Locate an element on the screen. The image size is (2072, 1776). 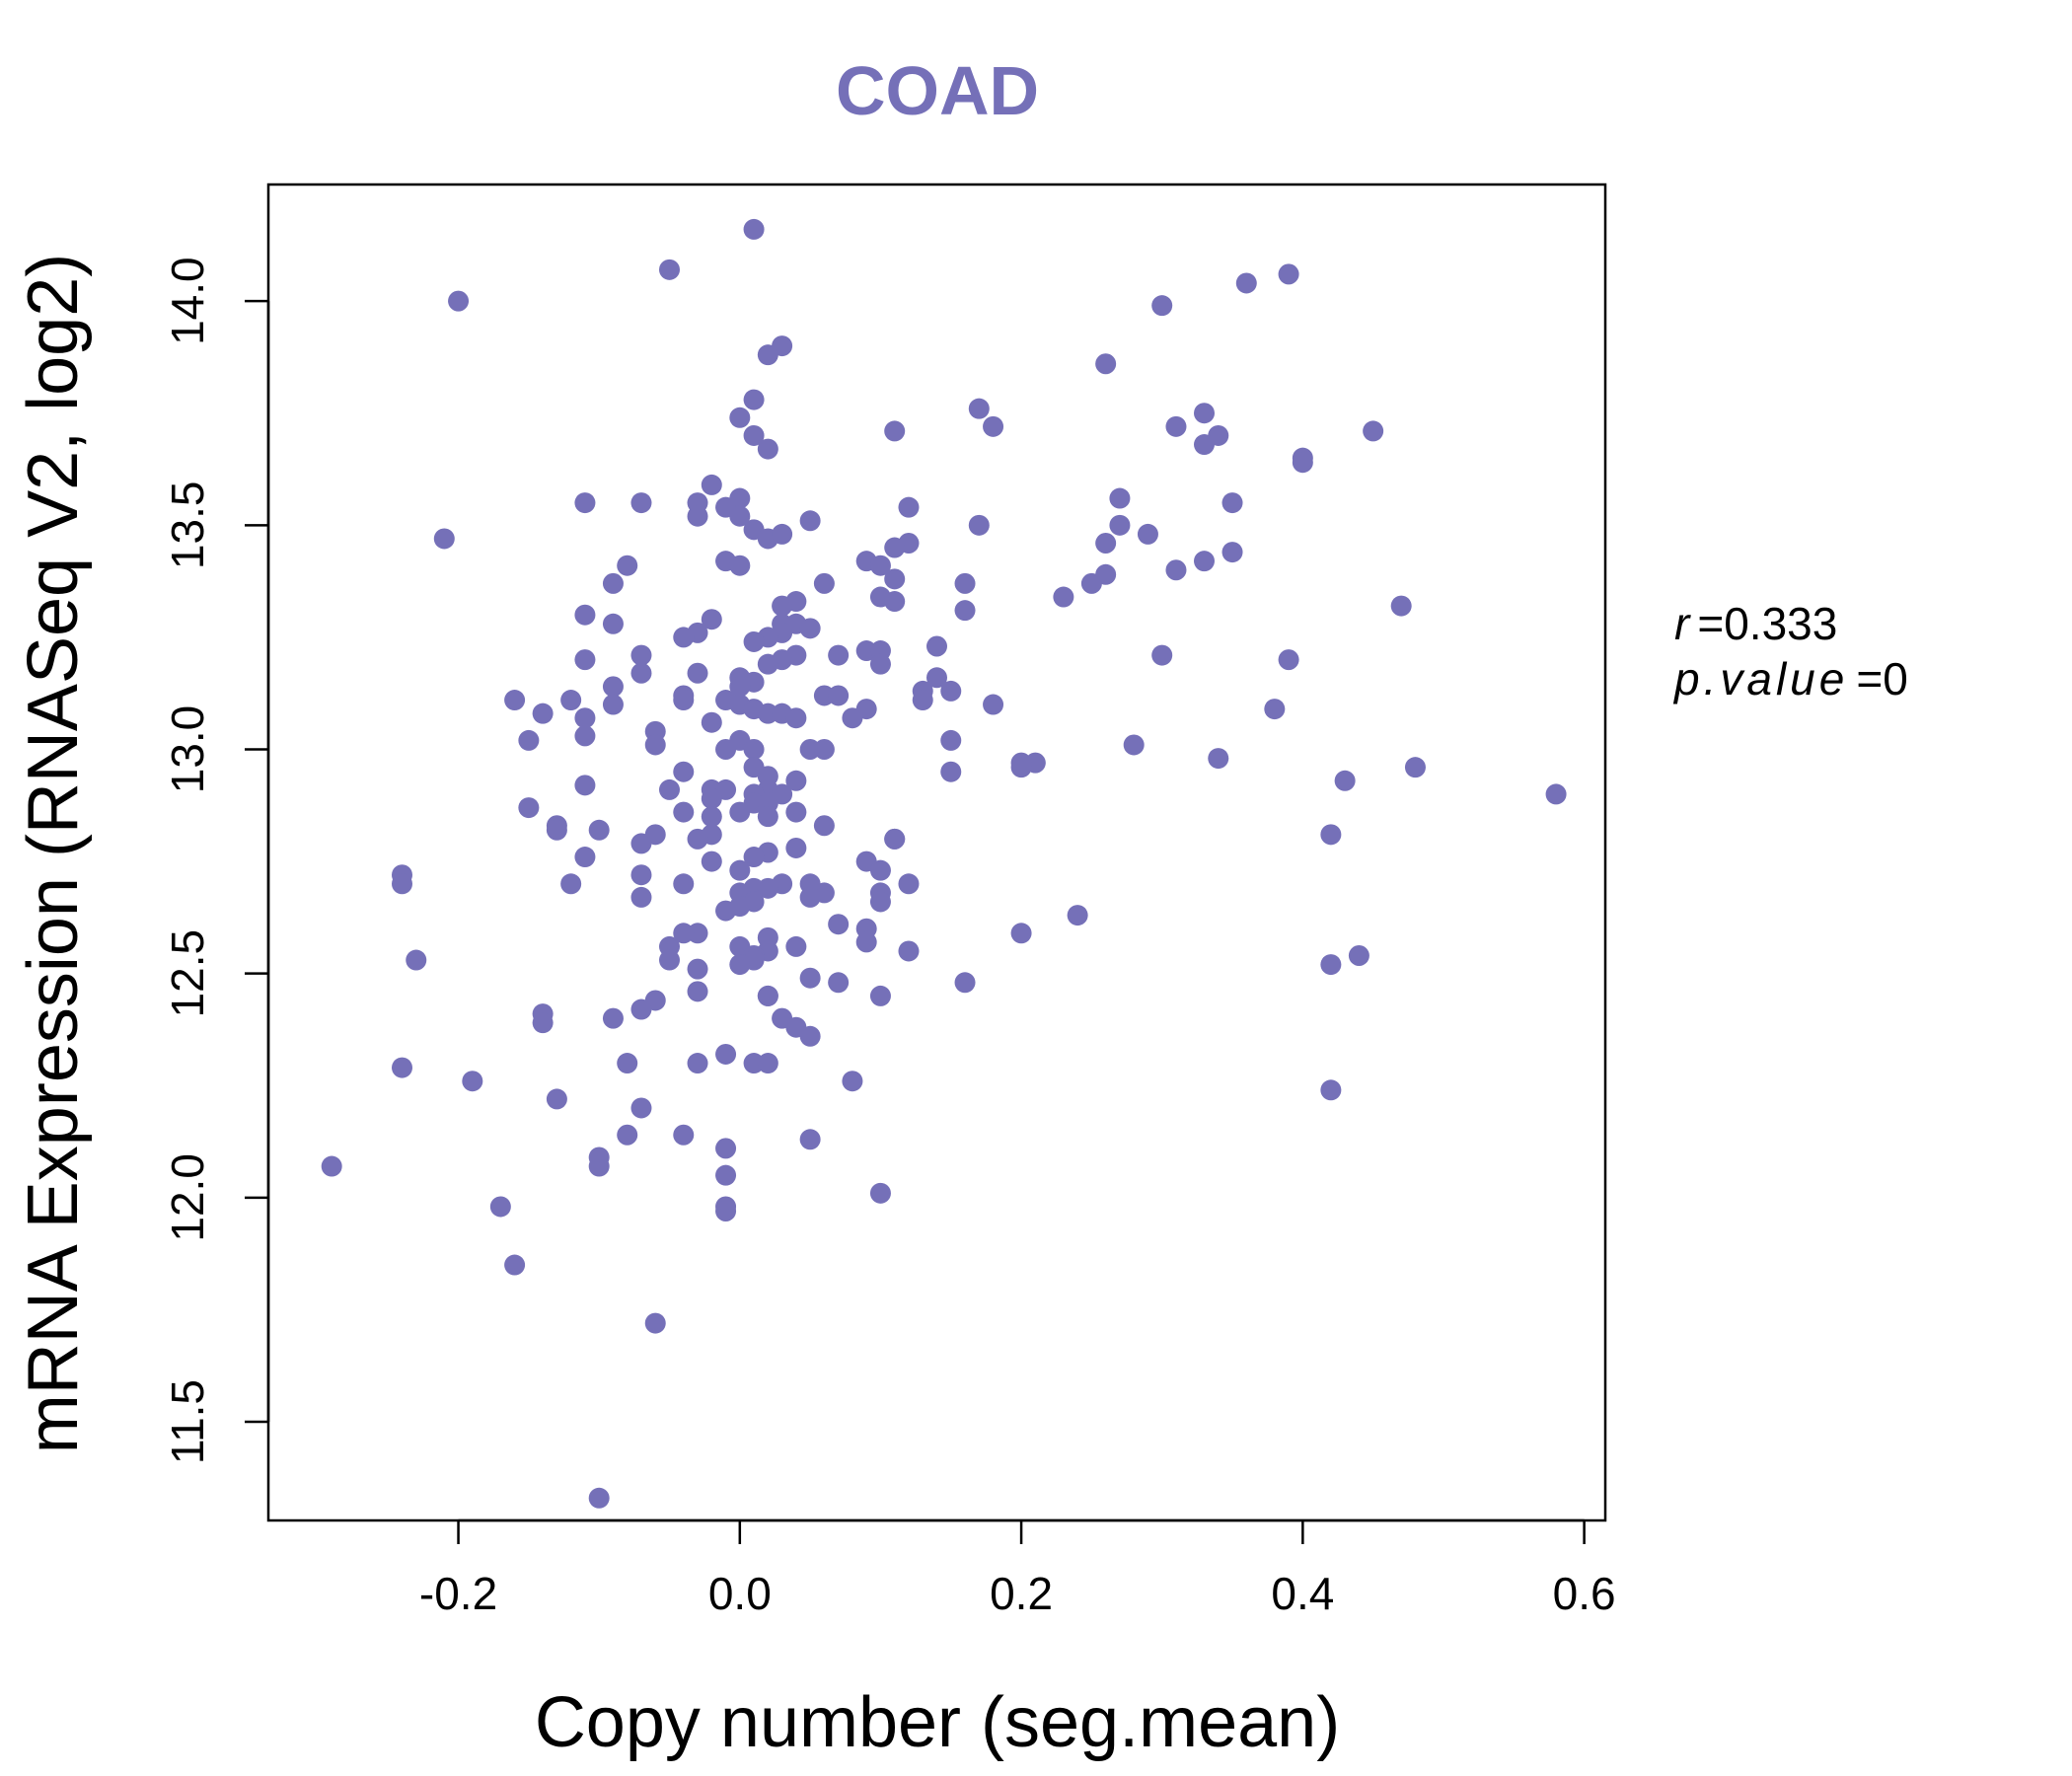
r-label: r is located at coordinates (1683, 624).